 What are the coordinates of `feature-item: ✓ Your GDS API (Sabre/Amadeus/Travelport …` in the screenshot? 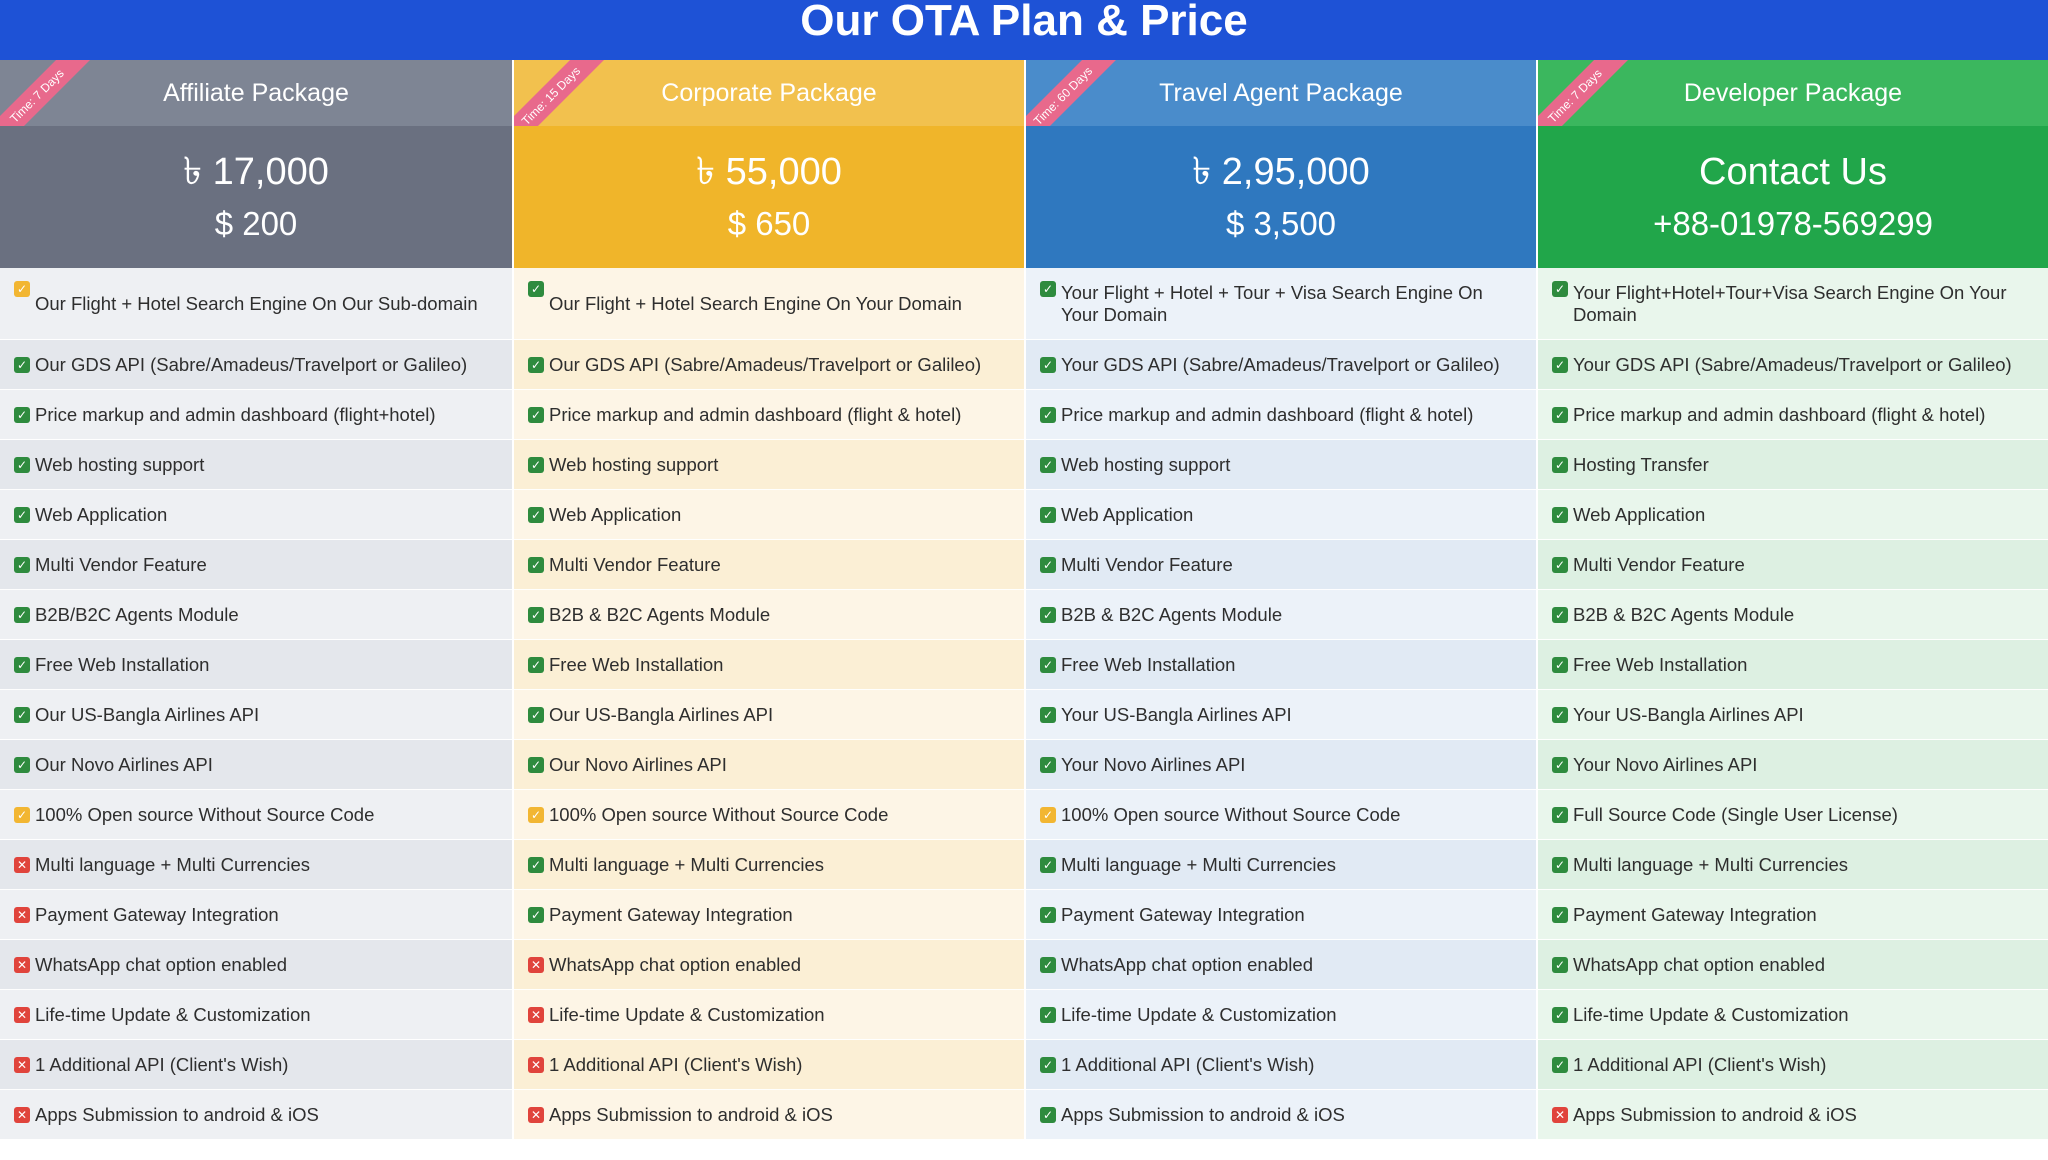 It's located at (1281, 365).